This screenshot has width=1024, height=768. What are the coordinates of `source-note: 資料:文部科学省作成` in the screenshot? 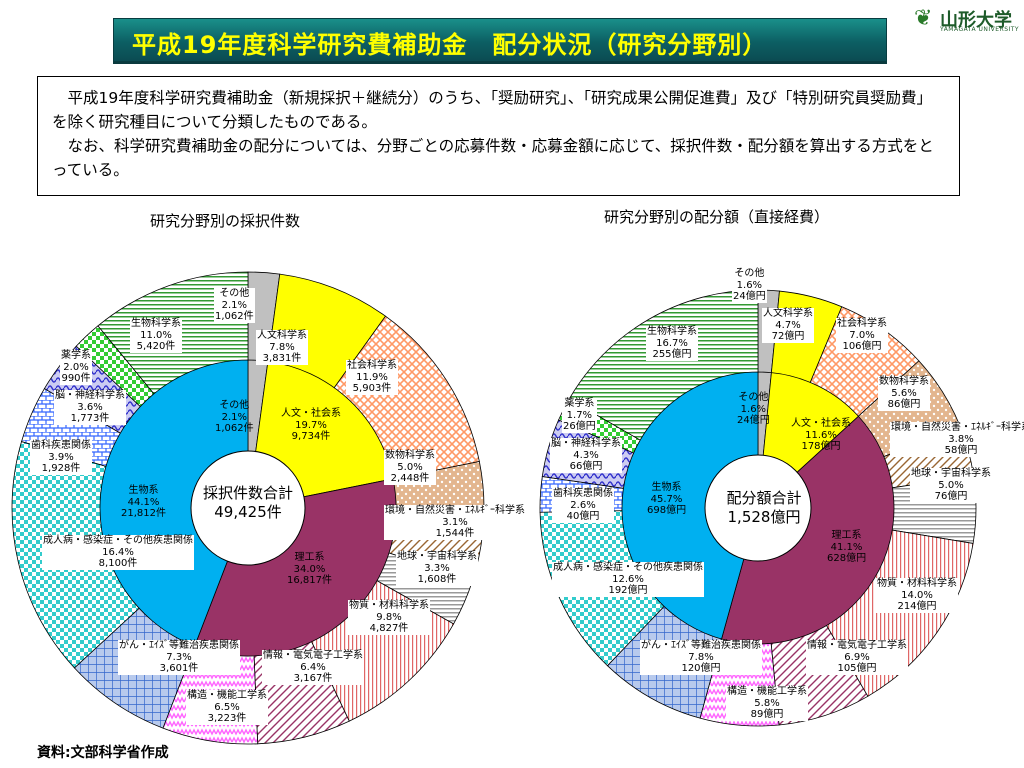 It's located at (103, 753).